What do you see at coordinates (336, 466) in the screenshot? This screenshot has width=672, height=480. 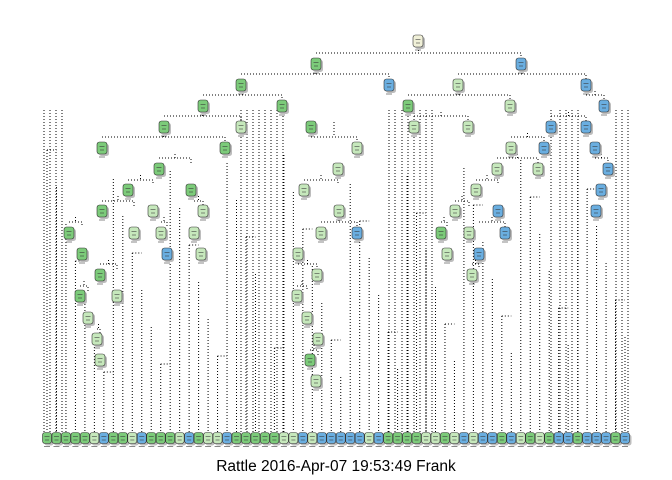 I see `plot-caption: Rattle 2016-Apr-07 19:53:49 Frank` at bounding box center [336, 466].